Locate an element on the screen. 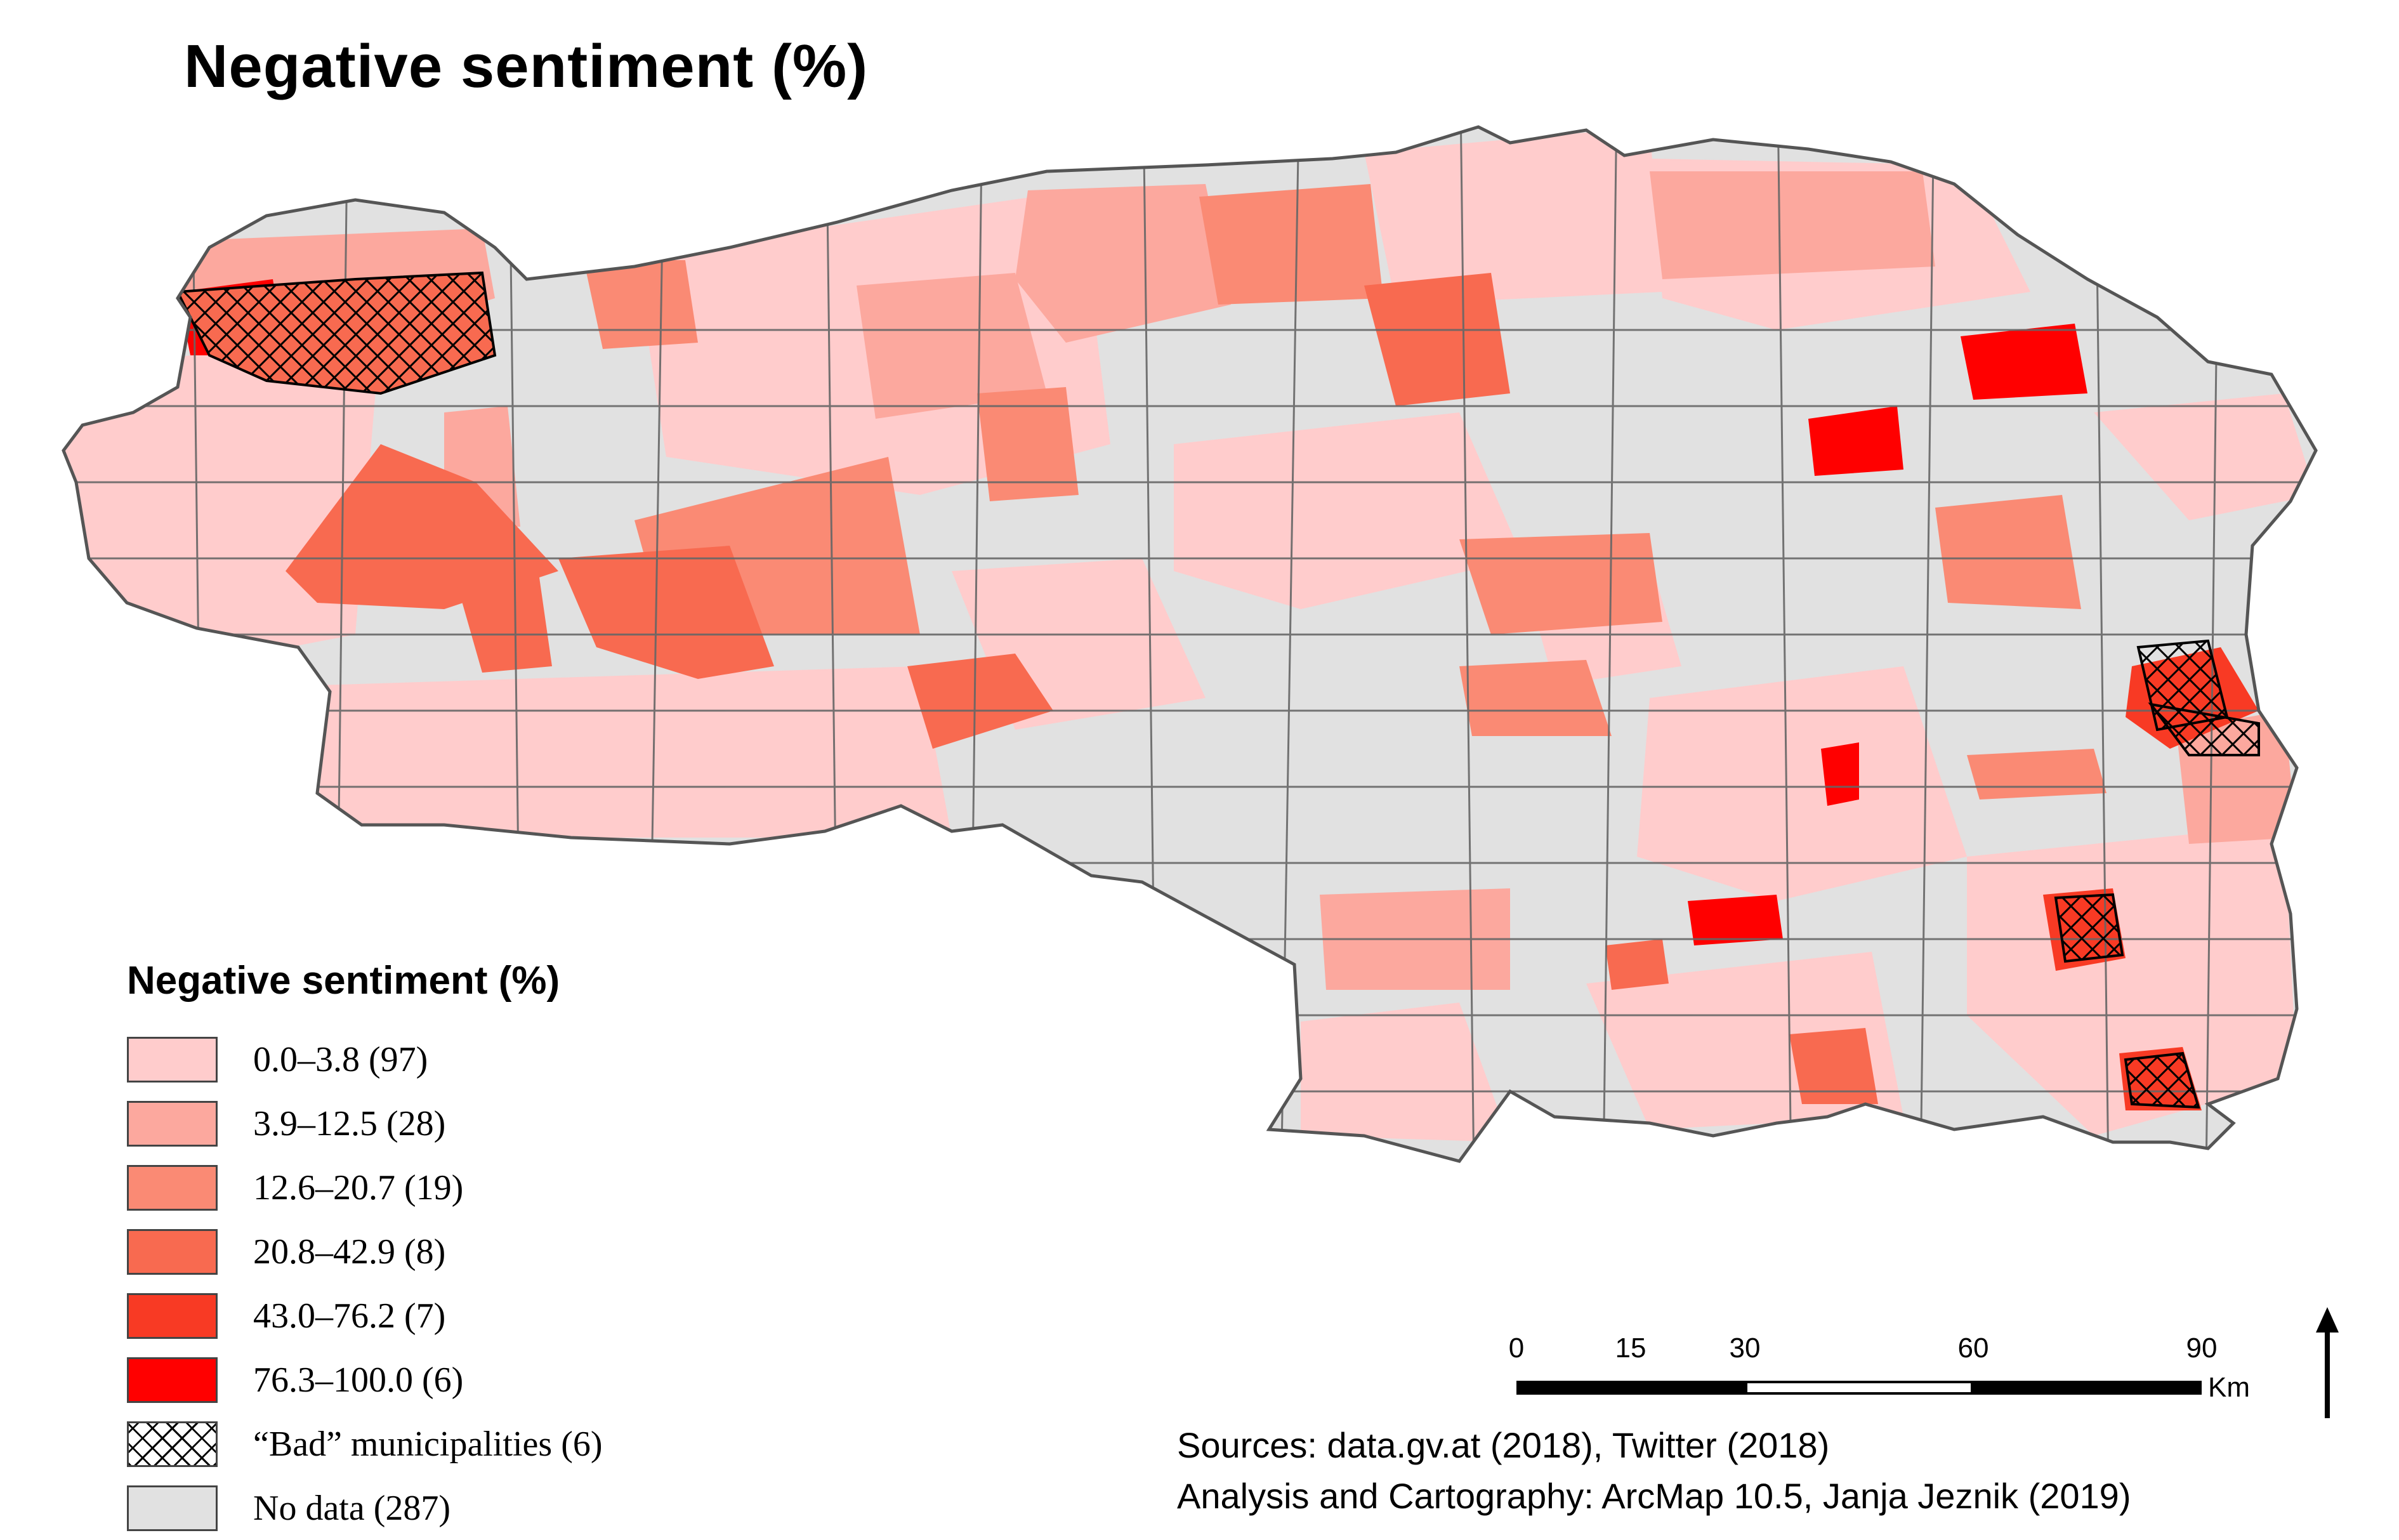  scale-tick-label: 90 is located at coordinates (2202, 1349).